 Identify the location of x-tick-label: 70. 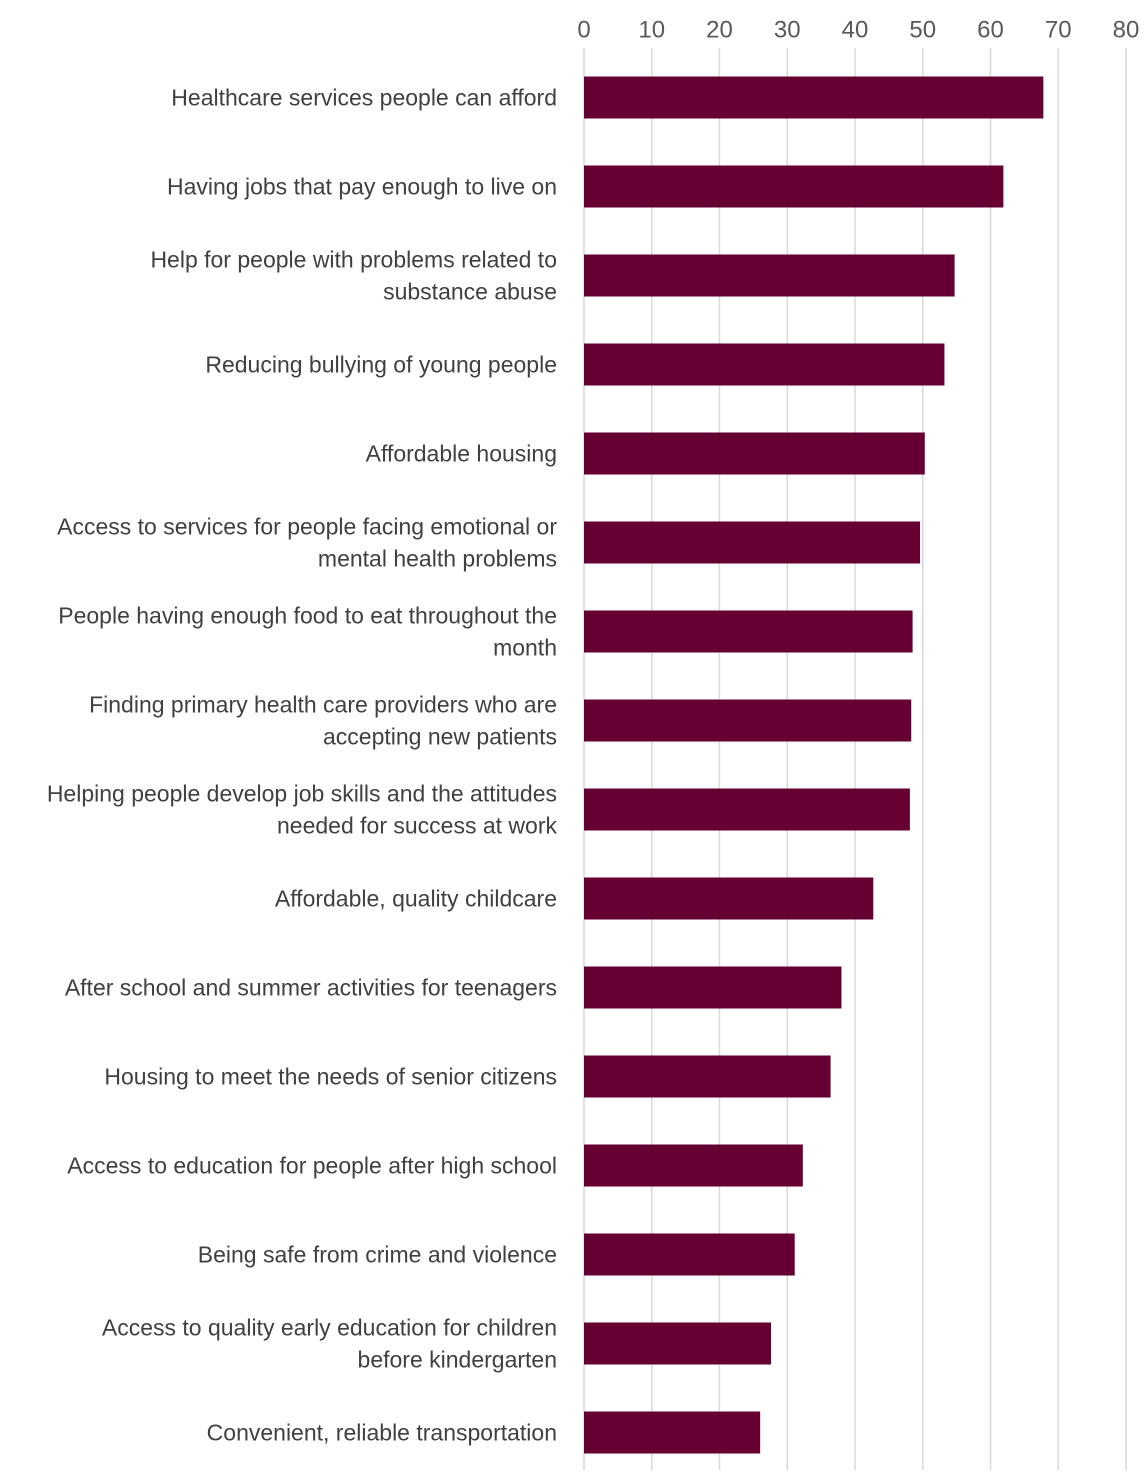
(1058, 30).